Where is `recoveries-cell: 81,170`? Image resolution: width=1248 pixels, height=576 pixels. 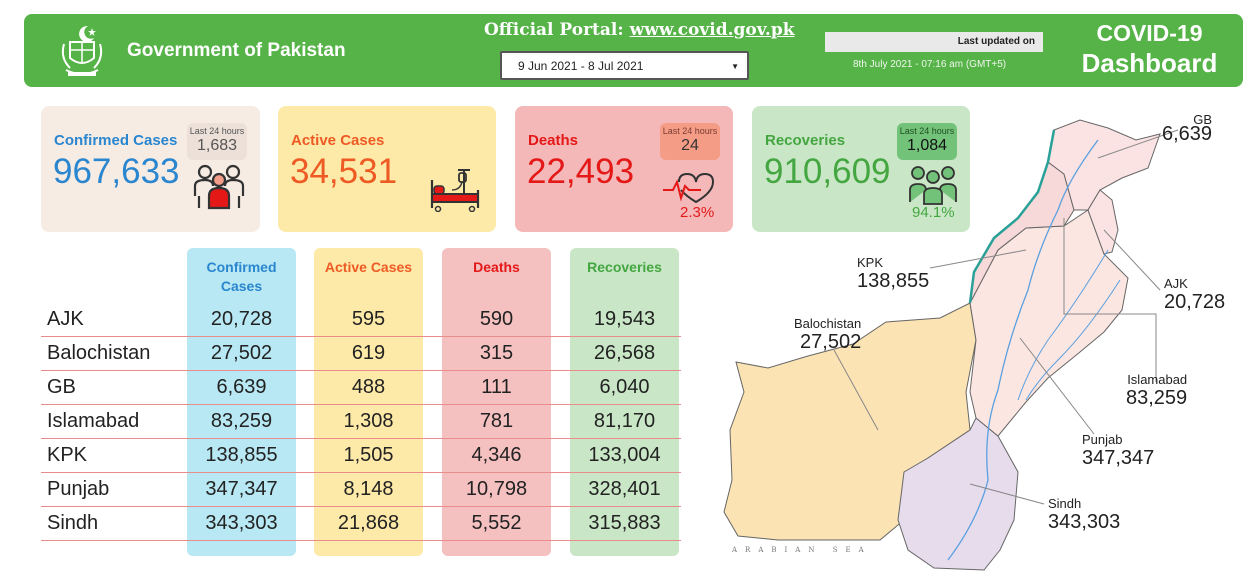 recoveries-cell: 81,170 is located at coordinates (624, 421).